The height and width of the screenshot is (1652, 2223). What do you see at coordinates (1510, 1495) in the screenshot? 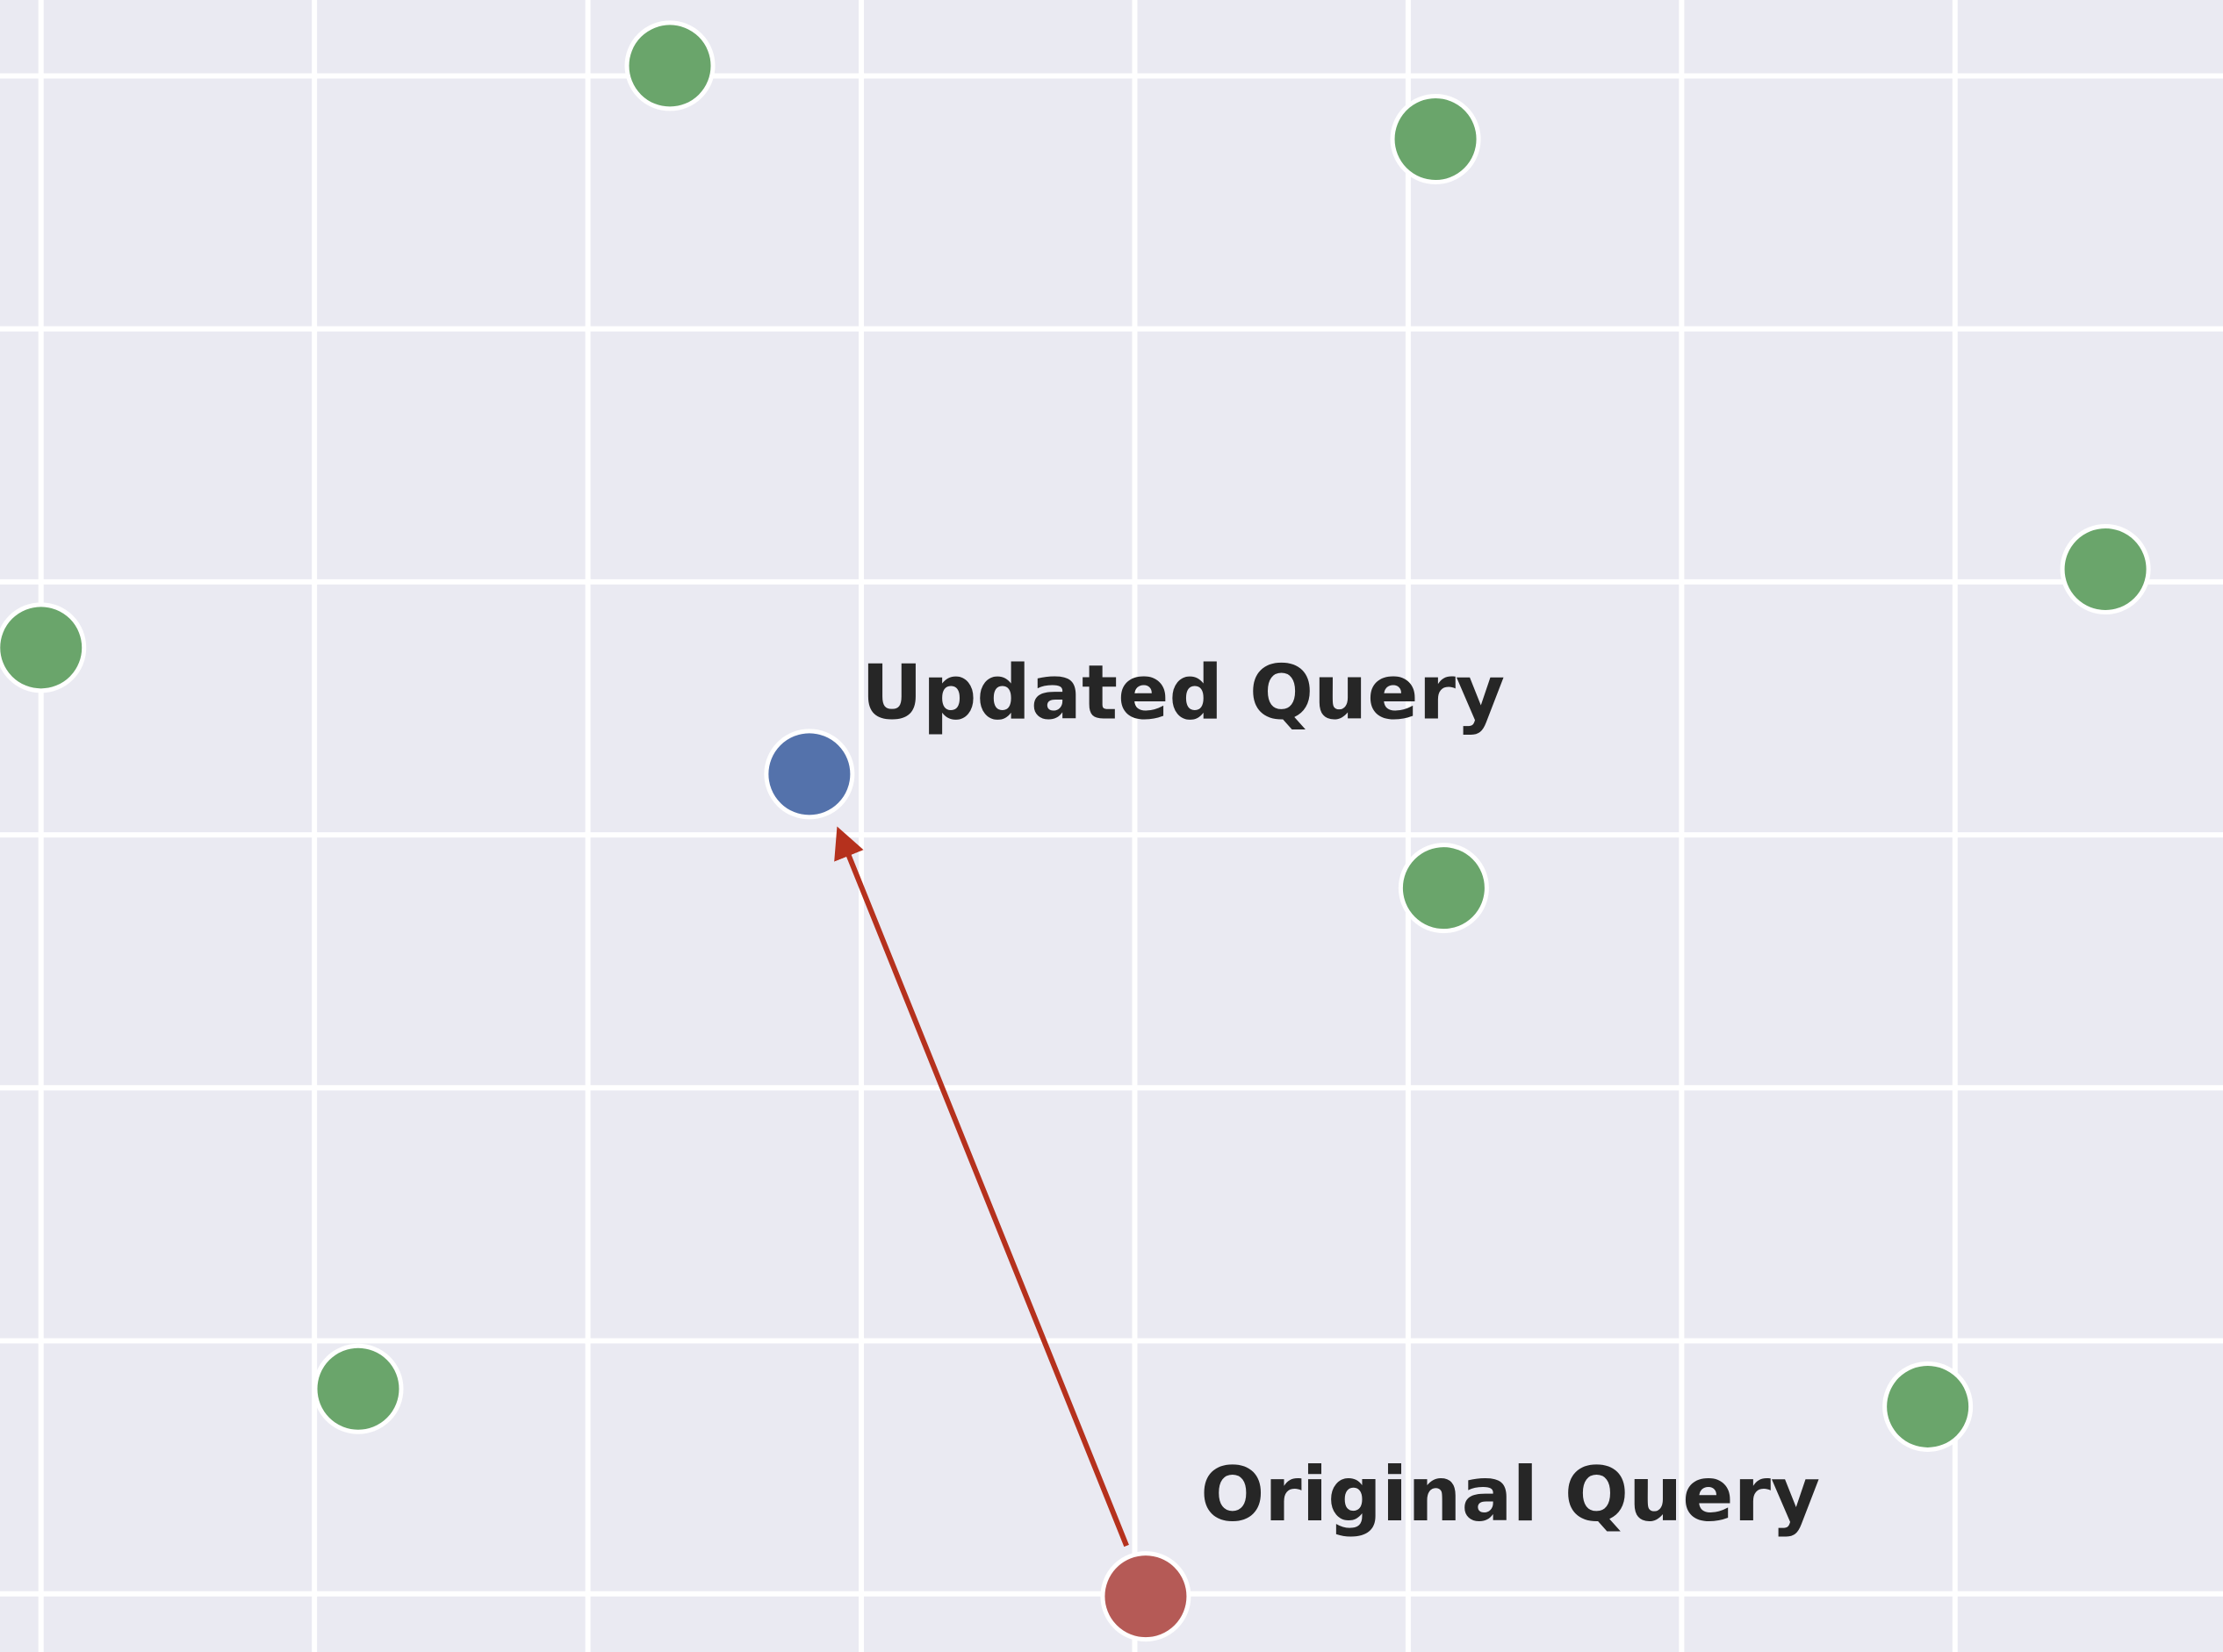
I see `point-label: Original Query` at bounding box center [1510, 1495].